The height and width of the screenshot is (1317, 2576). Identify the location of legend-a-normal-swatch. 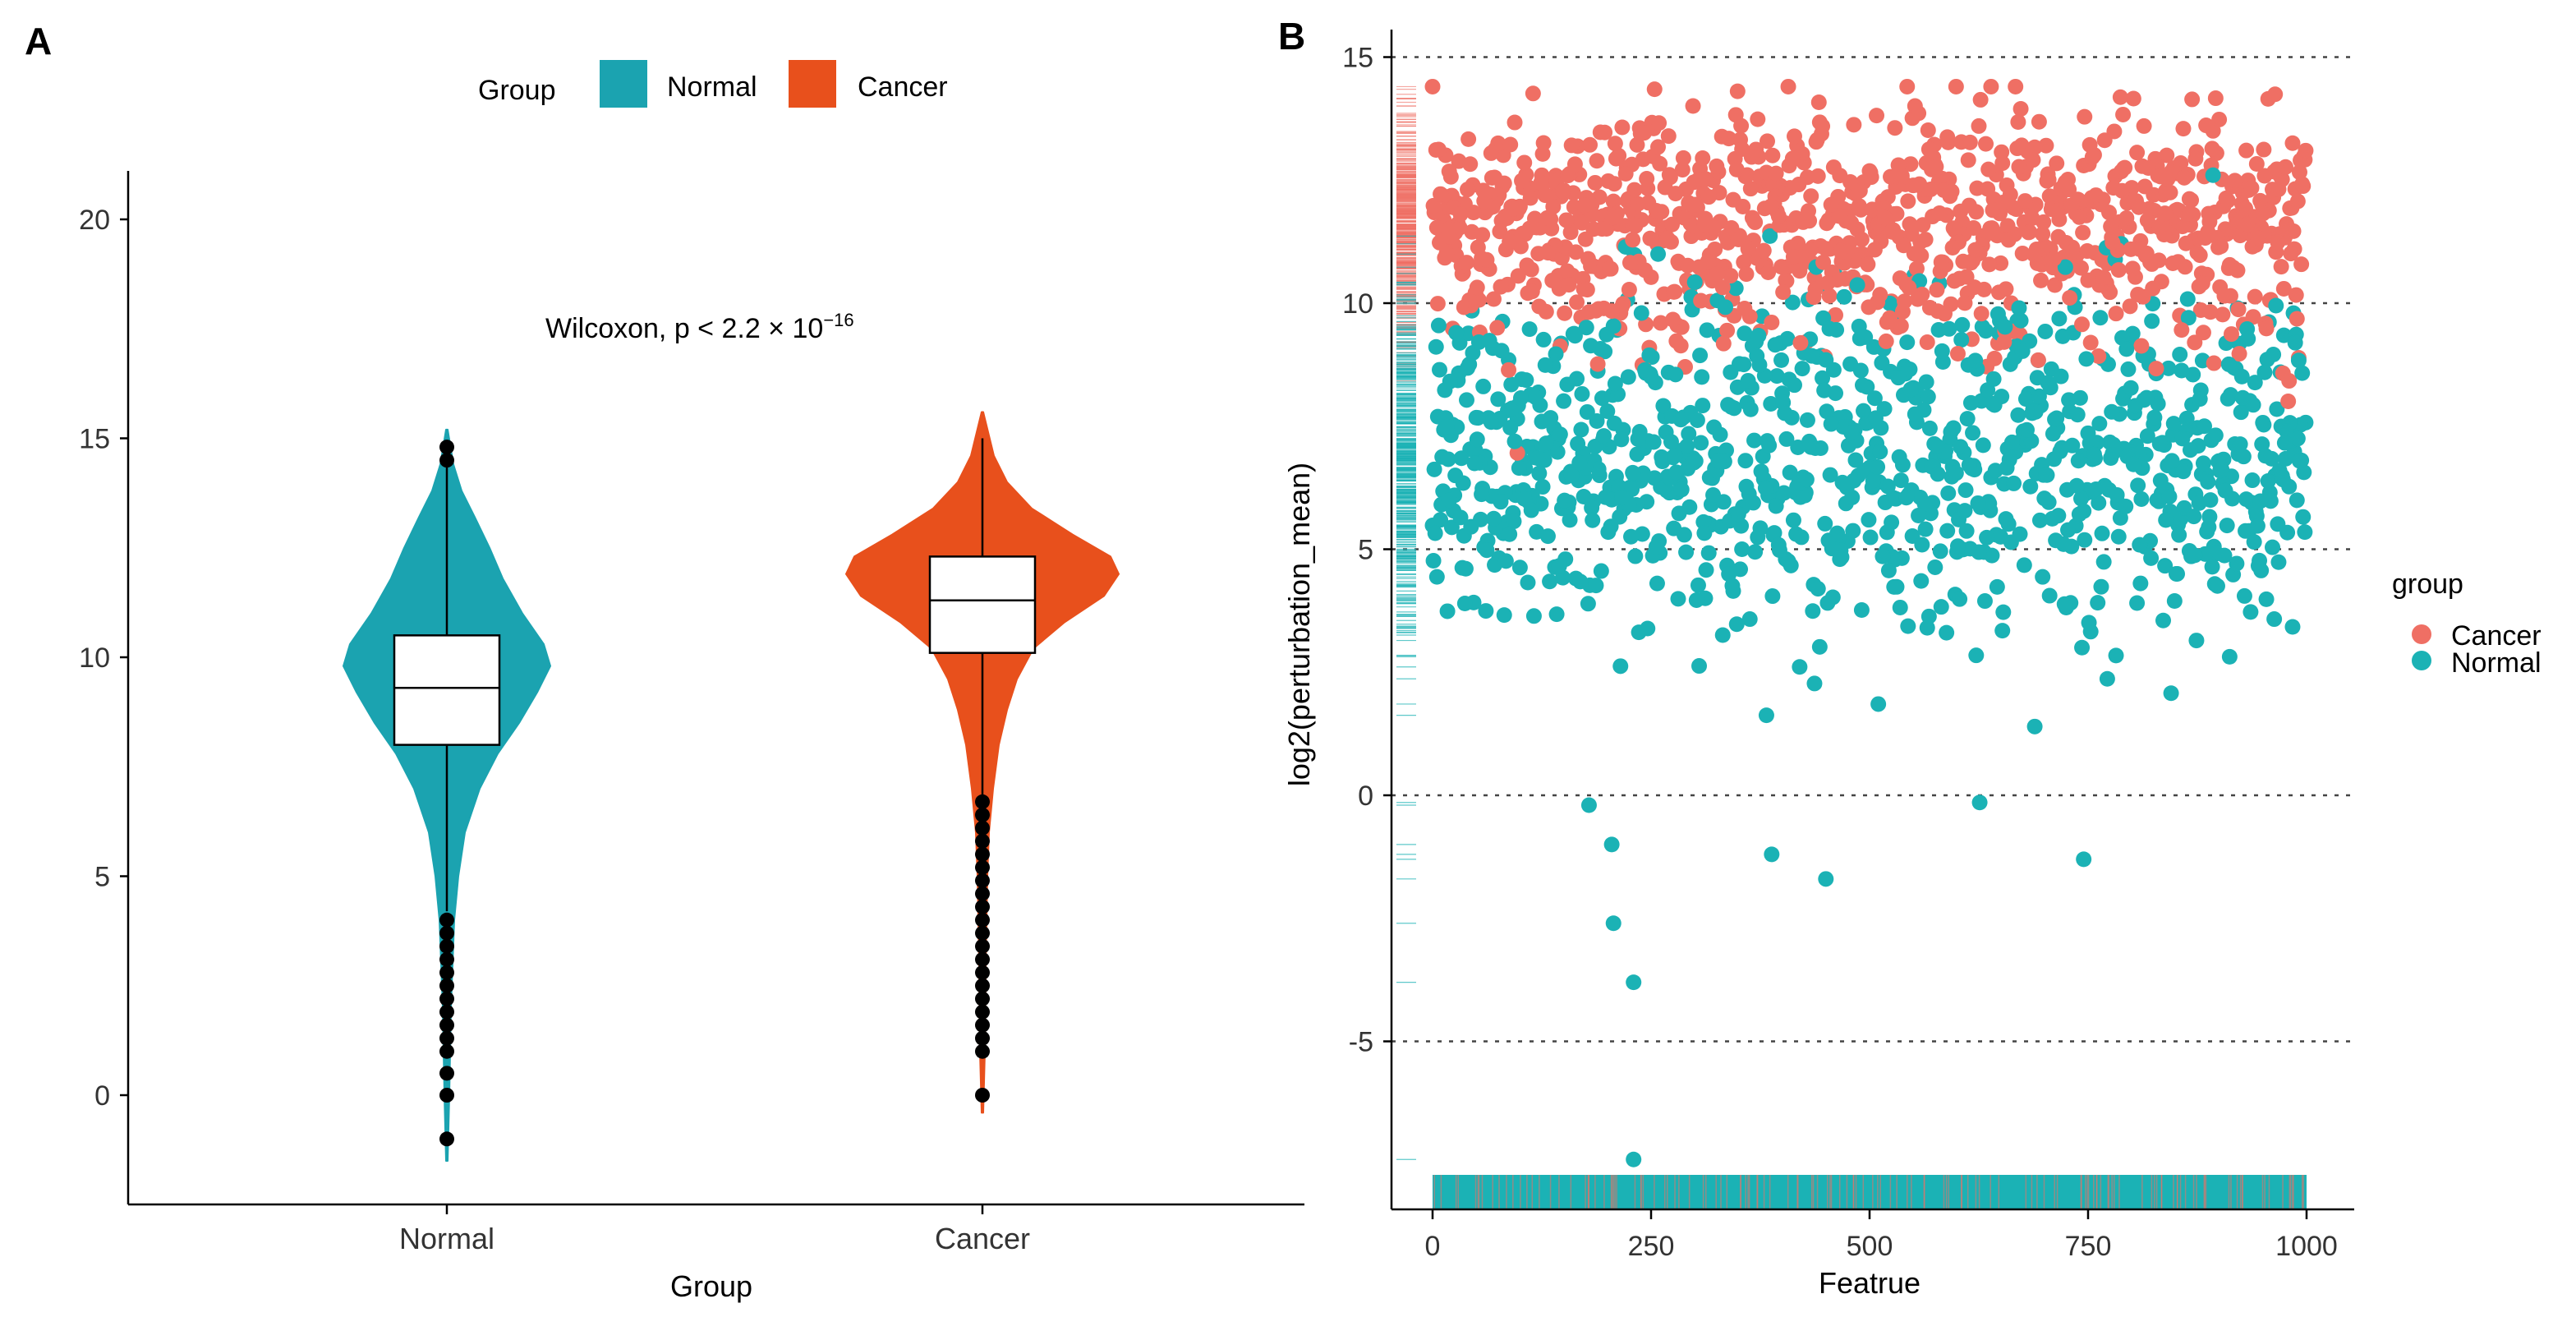
(623, 84).